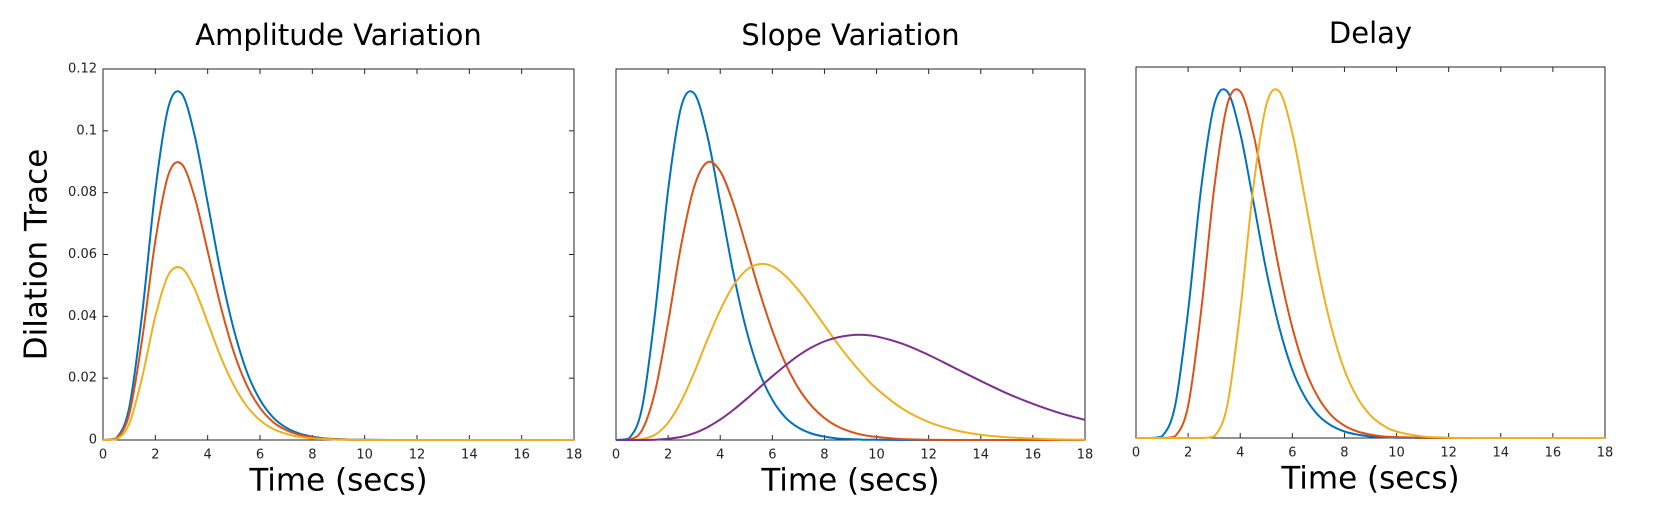 The width and height of the screenshot is (1654, 524). Describe the element at coordinates (82, 254) in the screenshot. I see `y-tick-label: 0.06` at that location.